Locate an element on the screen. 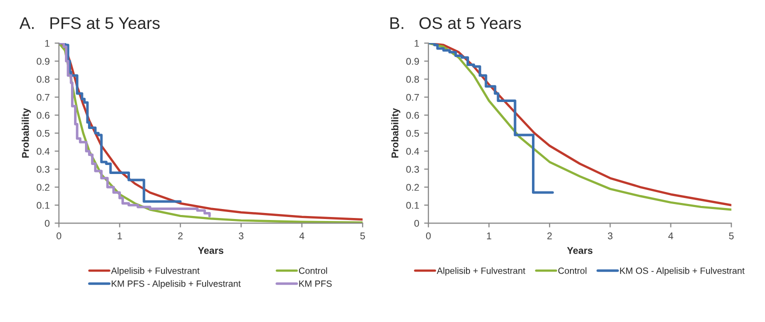 The image size is (765, 322). legend-label: KM PFS is located at coordinates (315, 283).